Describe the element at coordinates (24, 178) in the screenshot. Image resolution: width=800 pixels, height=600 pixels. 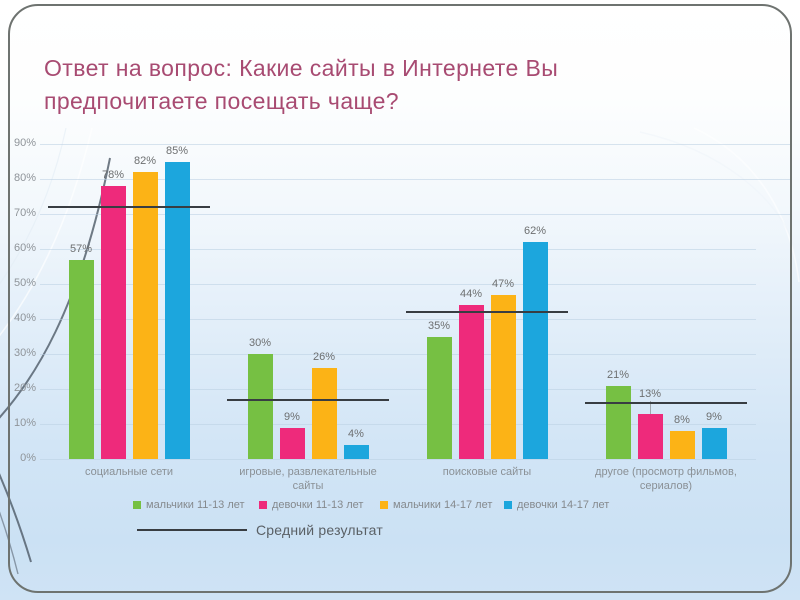
I see `y-axis-tick-label: 80%` at that location.